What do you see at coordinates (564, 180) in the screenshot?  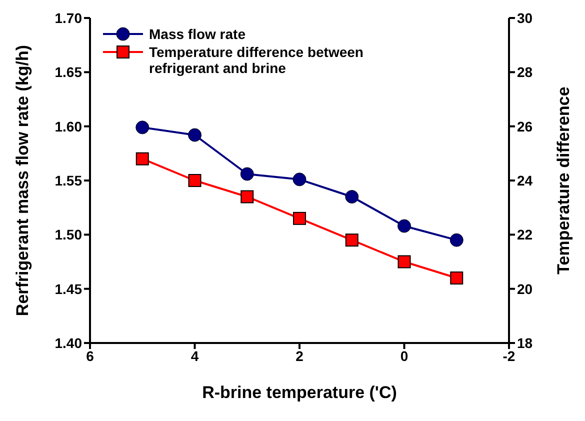 I see `y2-axis-title: Temperature difference` at bounding box center [564, 180].